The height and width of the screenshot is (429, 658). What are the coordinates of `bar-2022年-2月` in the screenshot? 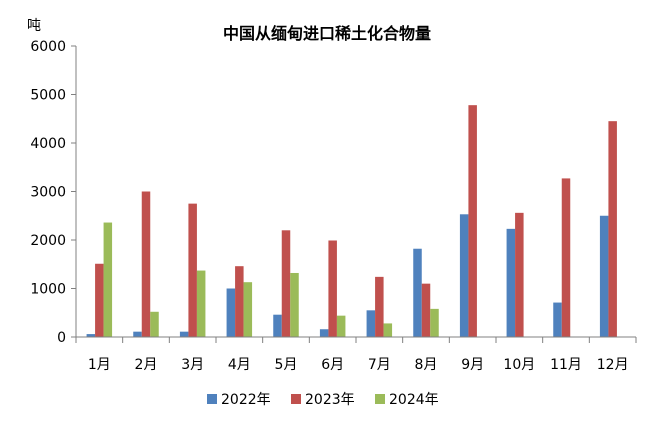 It's located at (137, 334).